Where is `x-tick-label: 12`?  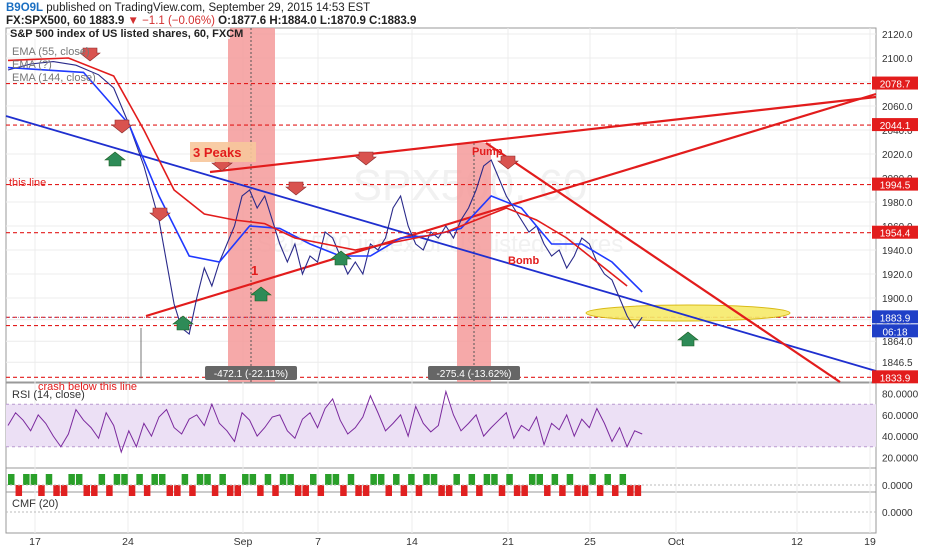 x-tick-label: 12 is located at coordinates (797, 542).